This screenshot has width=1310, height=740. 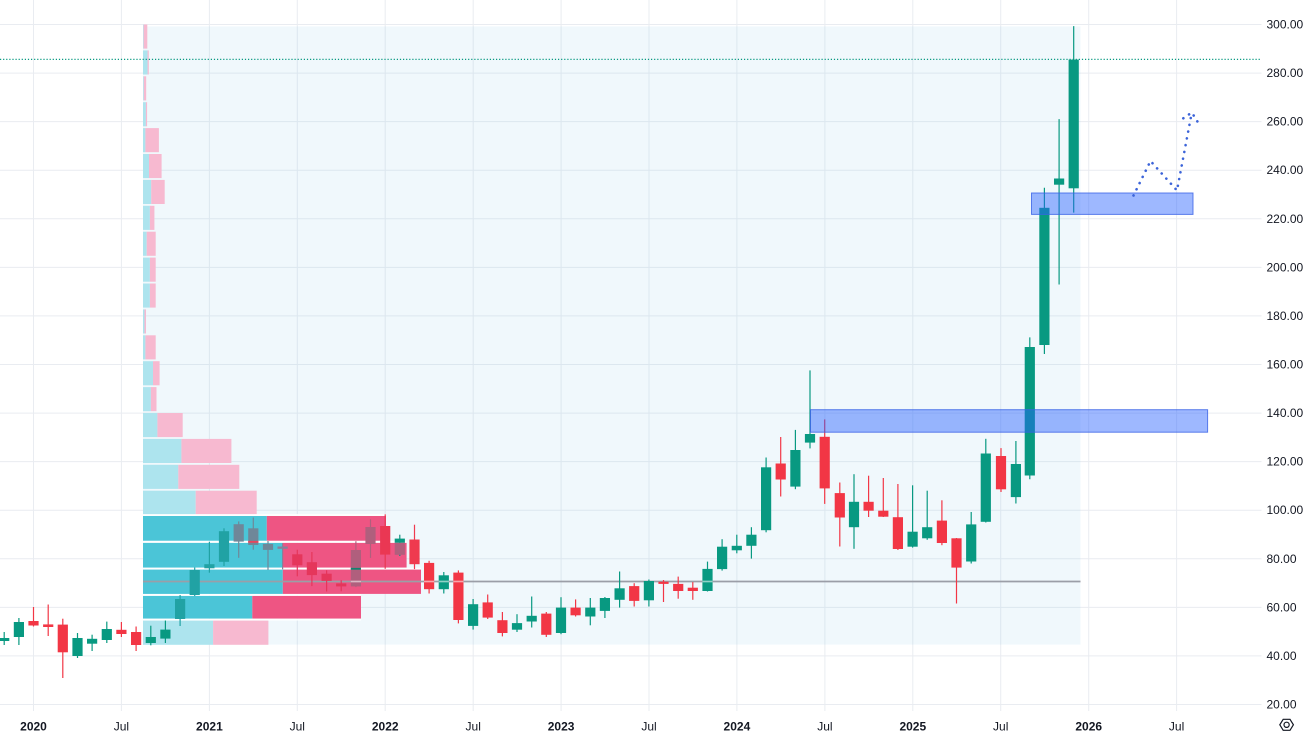 I want to click on svg-text: 2020, so click(x=33, y=727).